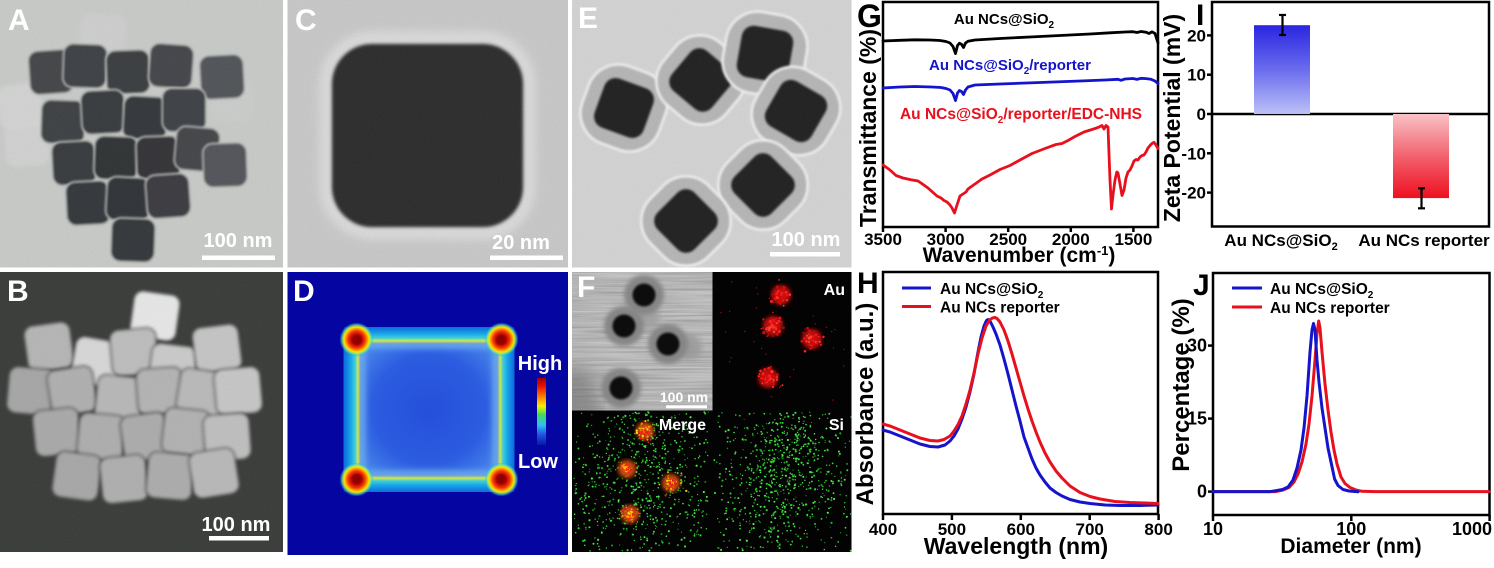  I want to click on svg-text: 15, so click(1197, 419).